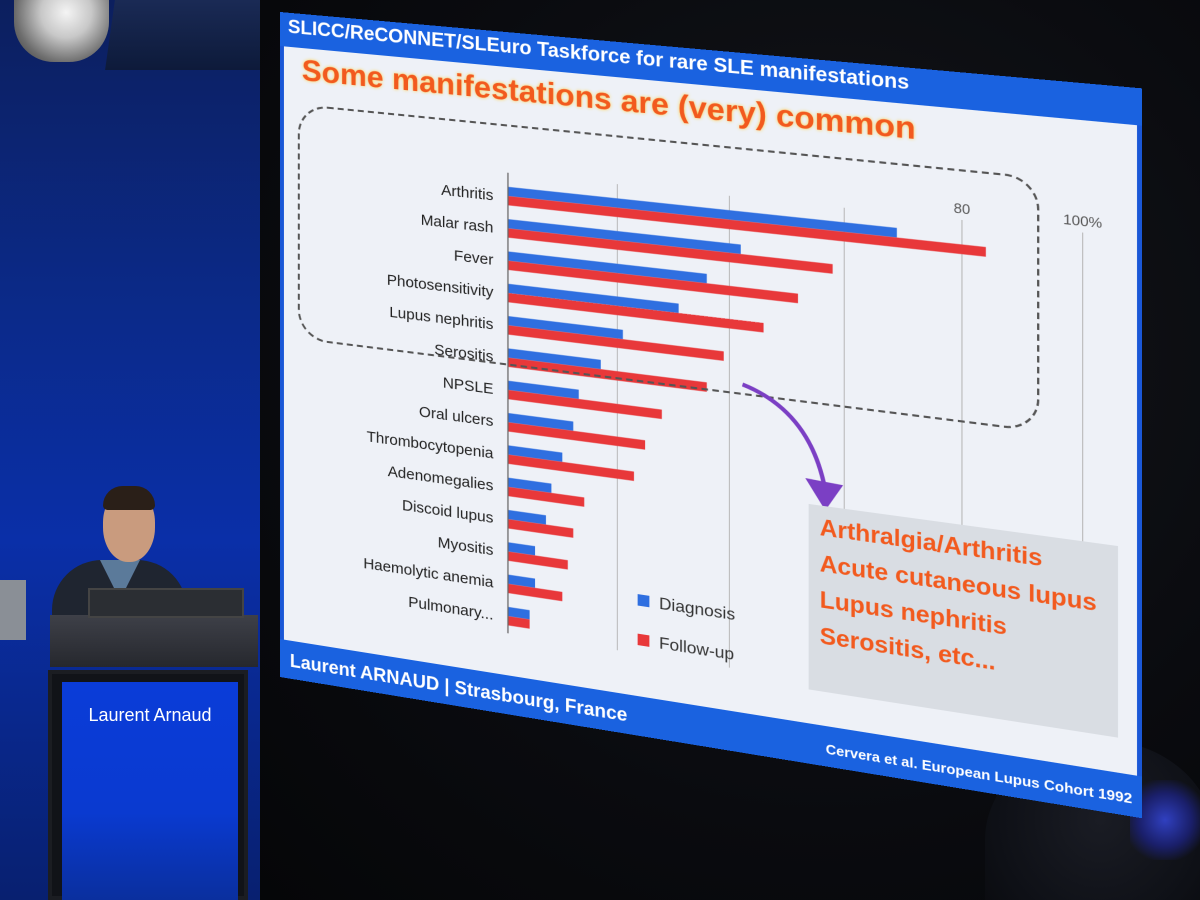 The height and width of the screenshot is (900, 1200). Describe the element at coordinates (468, 386) in the screenshot. I see `category-label: NPSLE` at that location.